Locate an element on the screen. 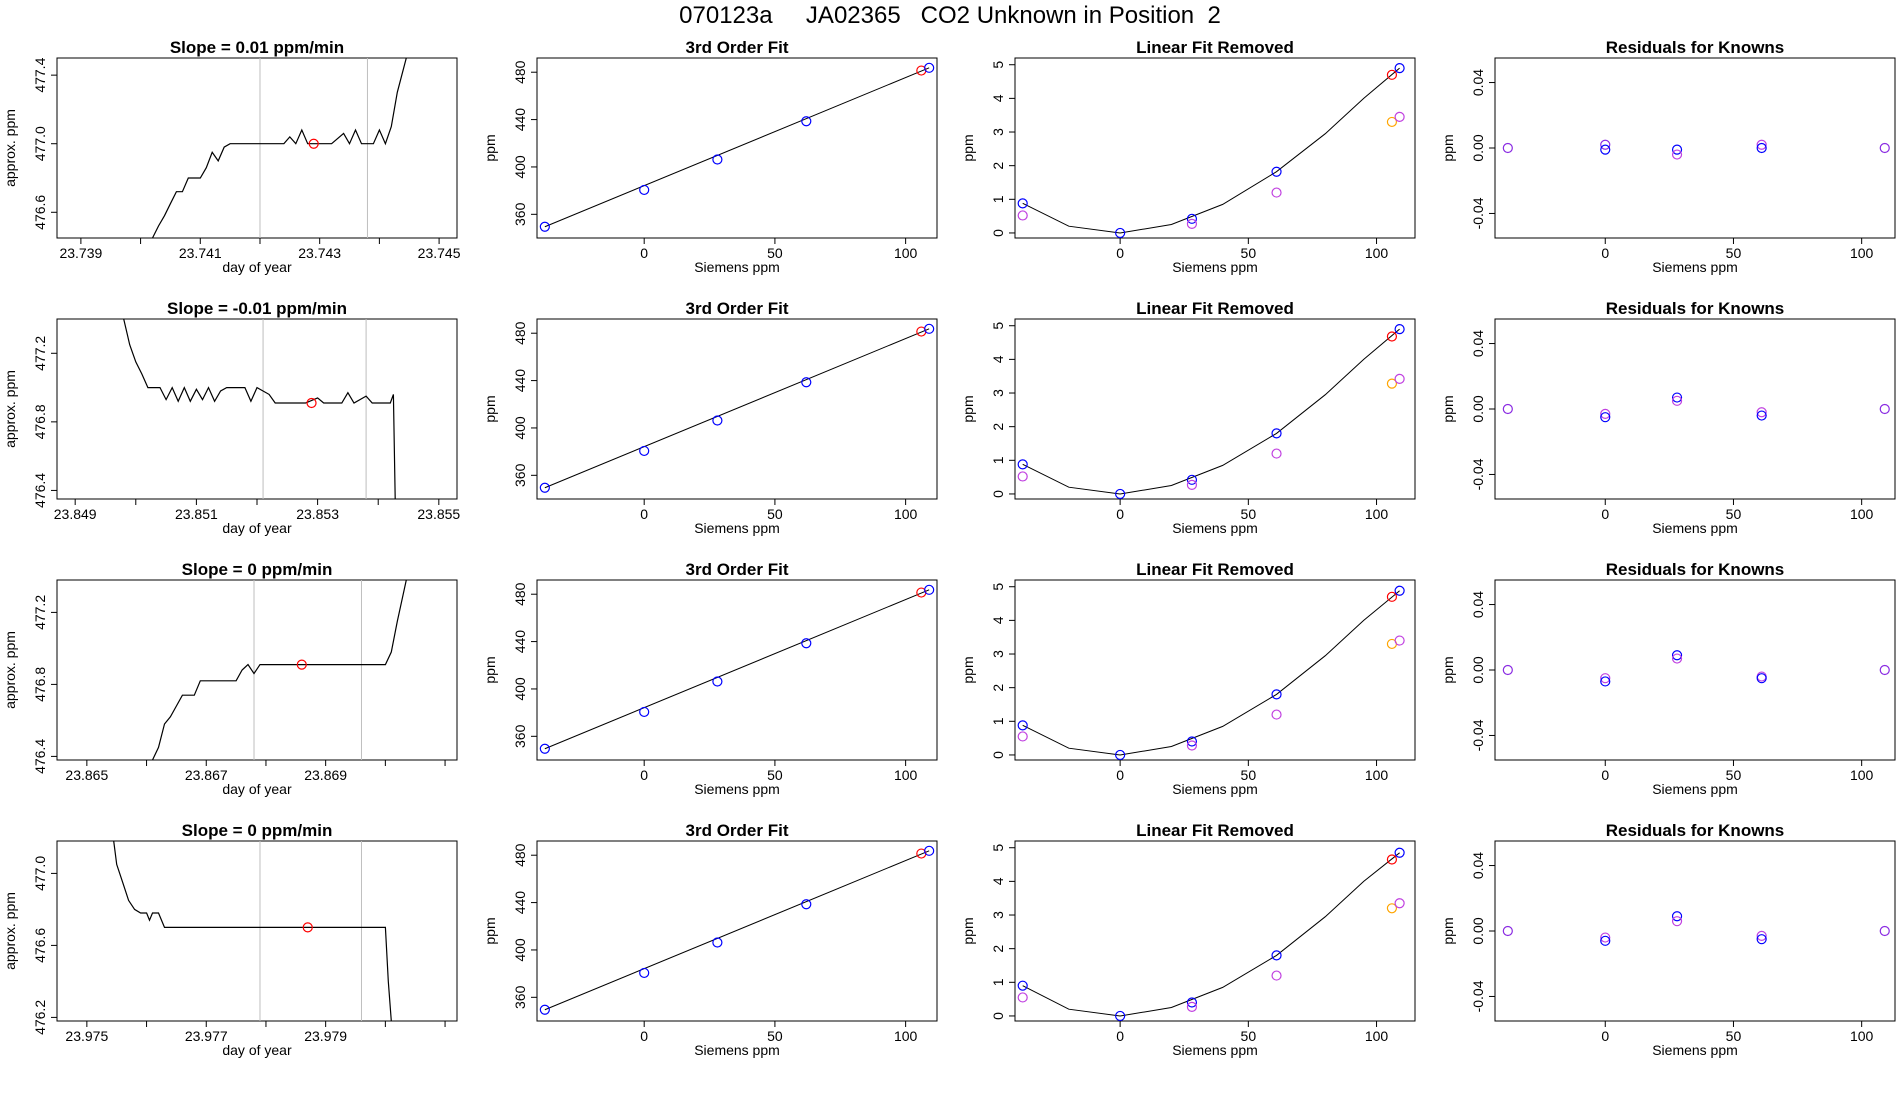  x-tick-label: 23.739 is located at coordinates (80, 253).